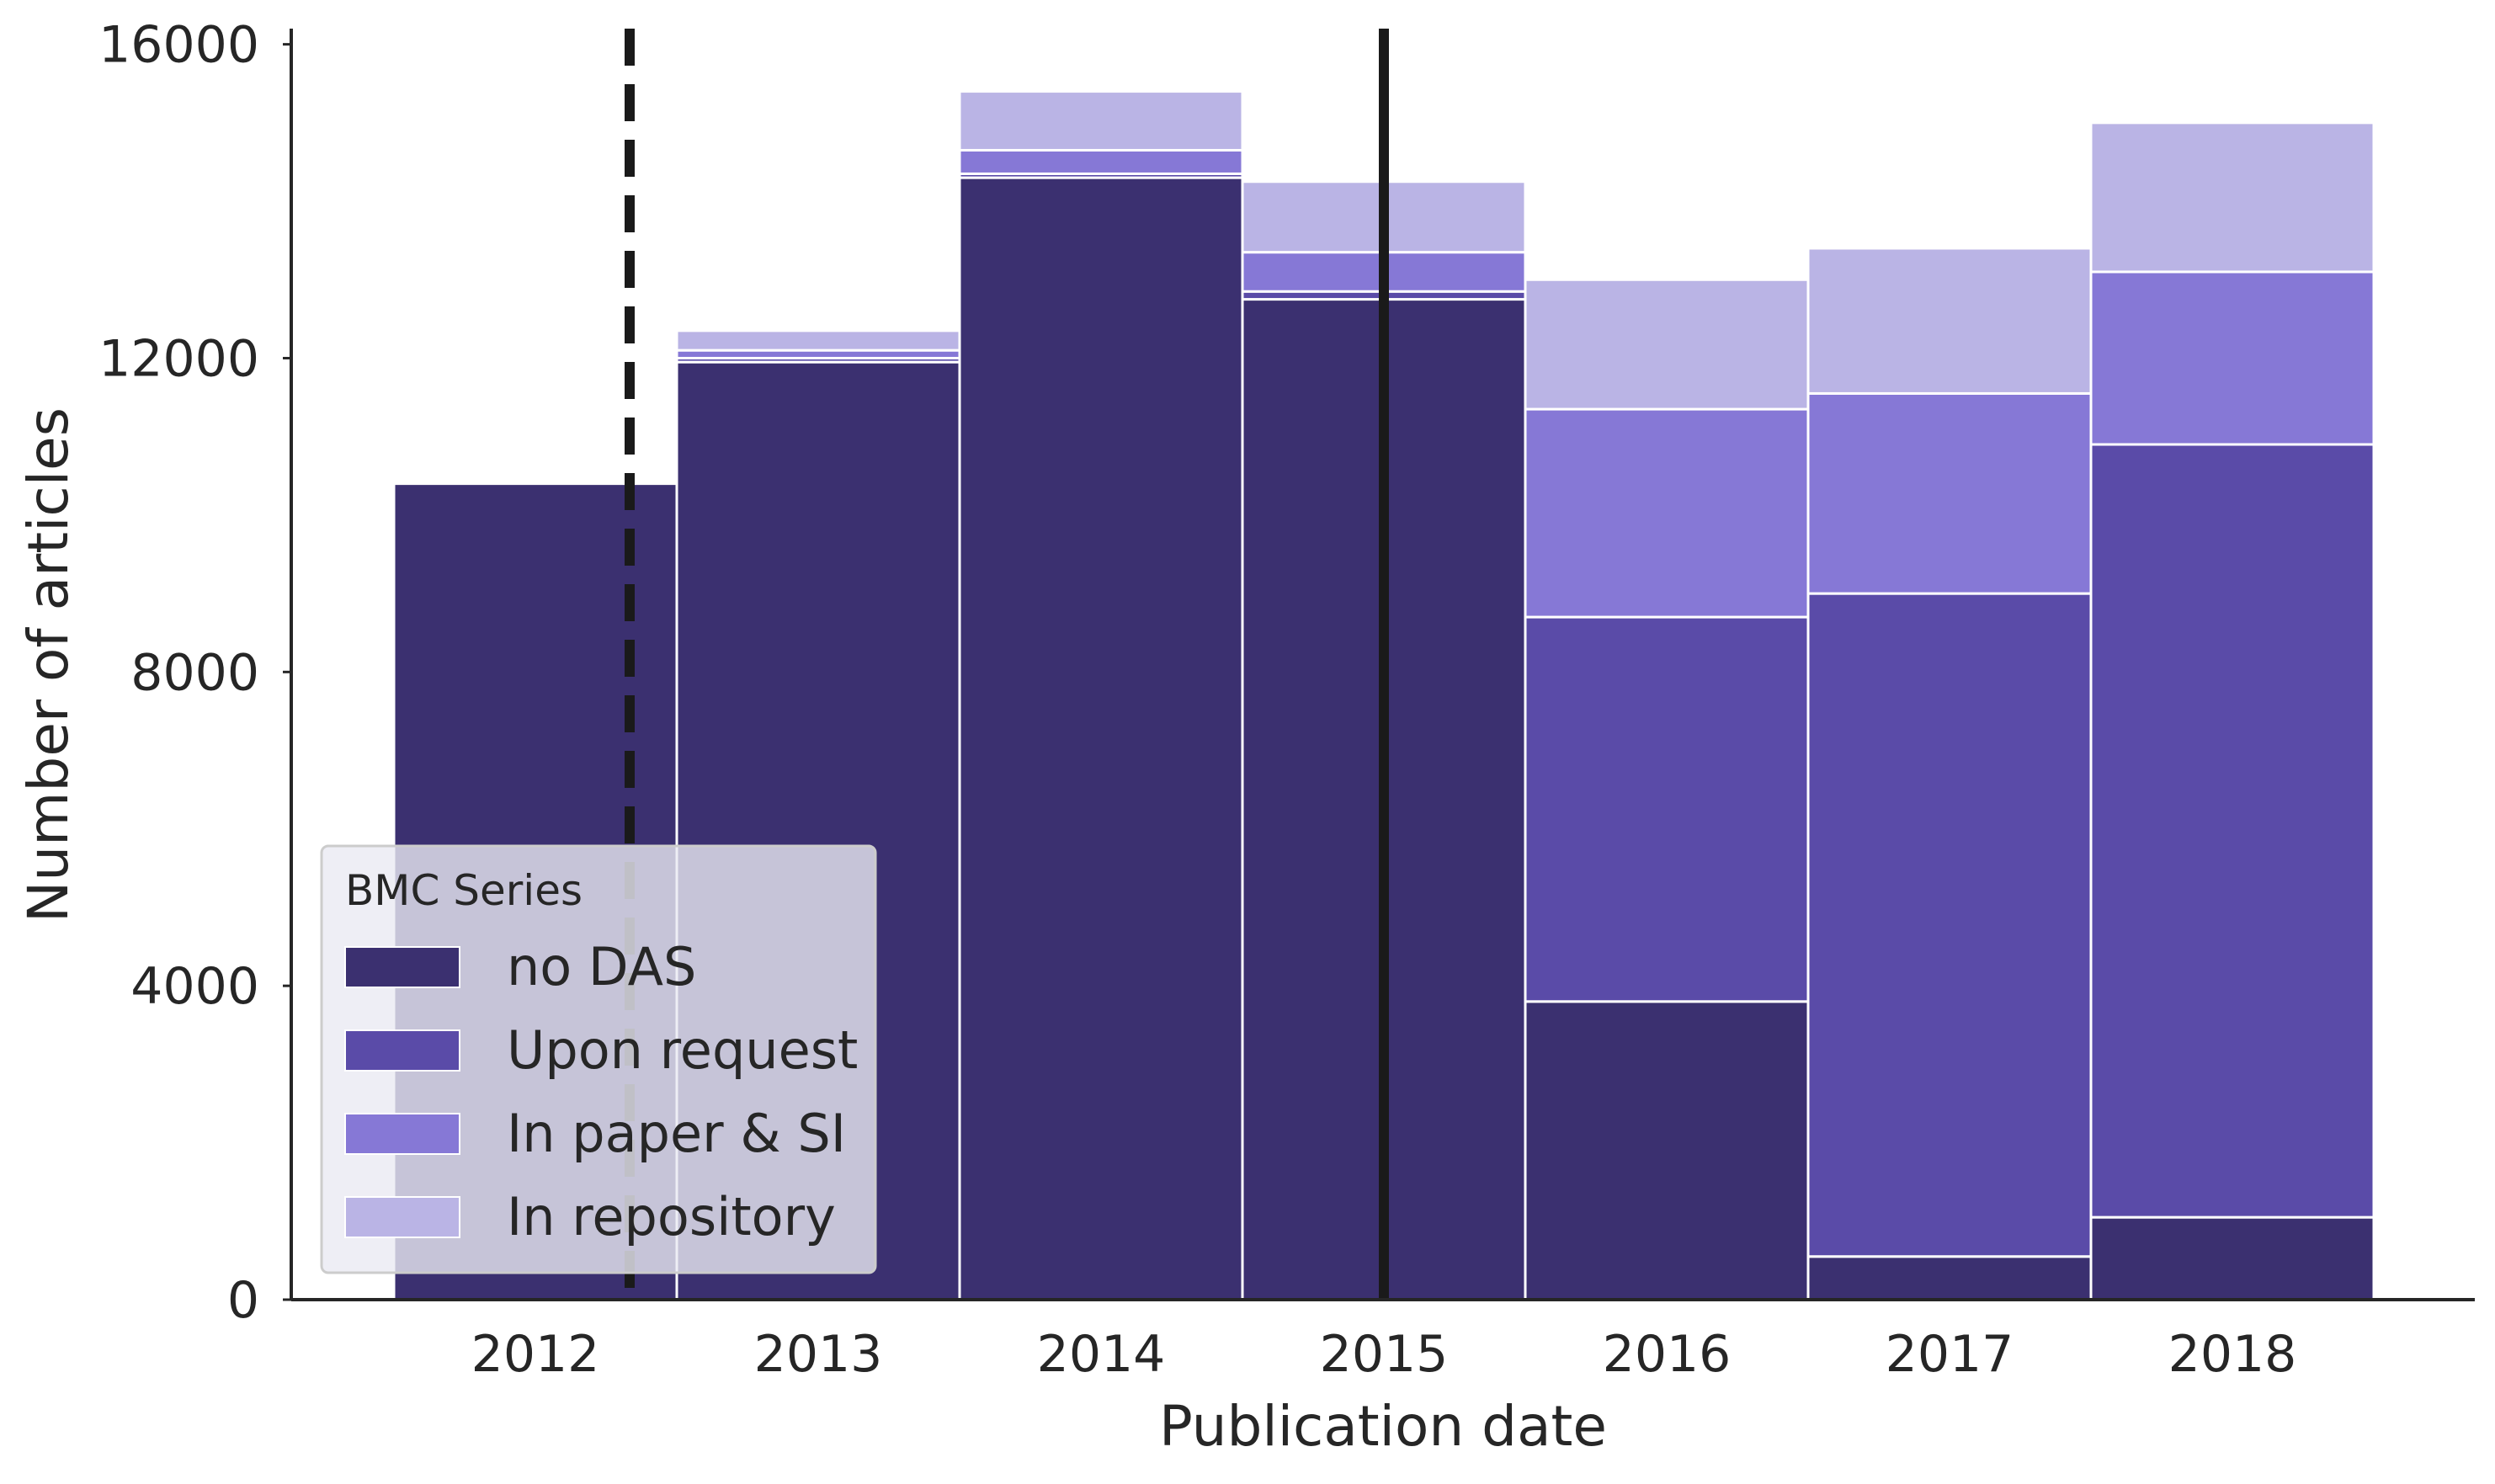  Describe the element at coordinates (402, 1134) in the screenshot. I see `legend-swatch-in-paper-si` at that location.